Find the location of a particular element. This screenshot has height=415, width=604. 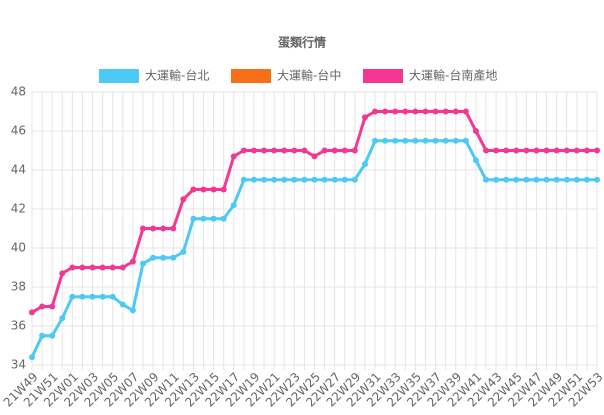

y-tick-label: 44 is located at coordinates (18, 170).